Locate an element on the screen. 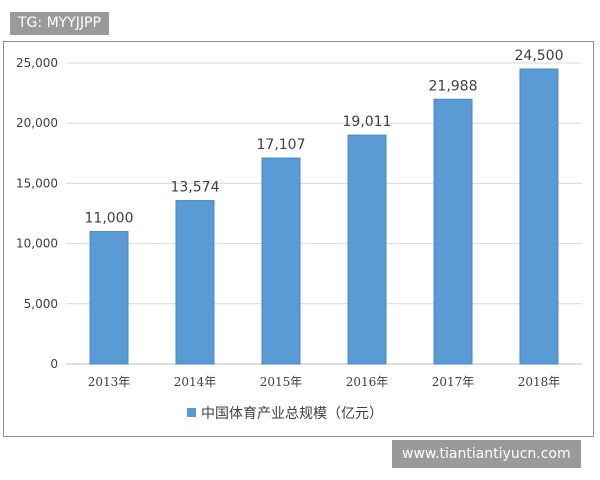 This screenshot has height=480, width=600. watermark-bottom: www.tiantiantiyucn.com is located at coordinates (486, 454).